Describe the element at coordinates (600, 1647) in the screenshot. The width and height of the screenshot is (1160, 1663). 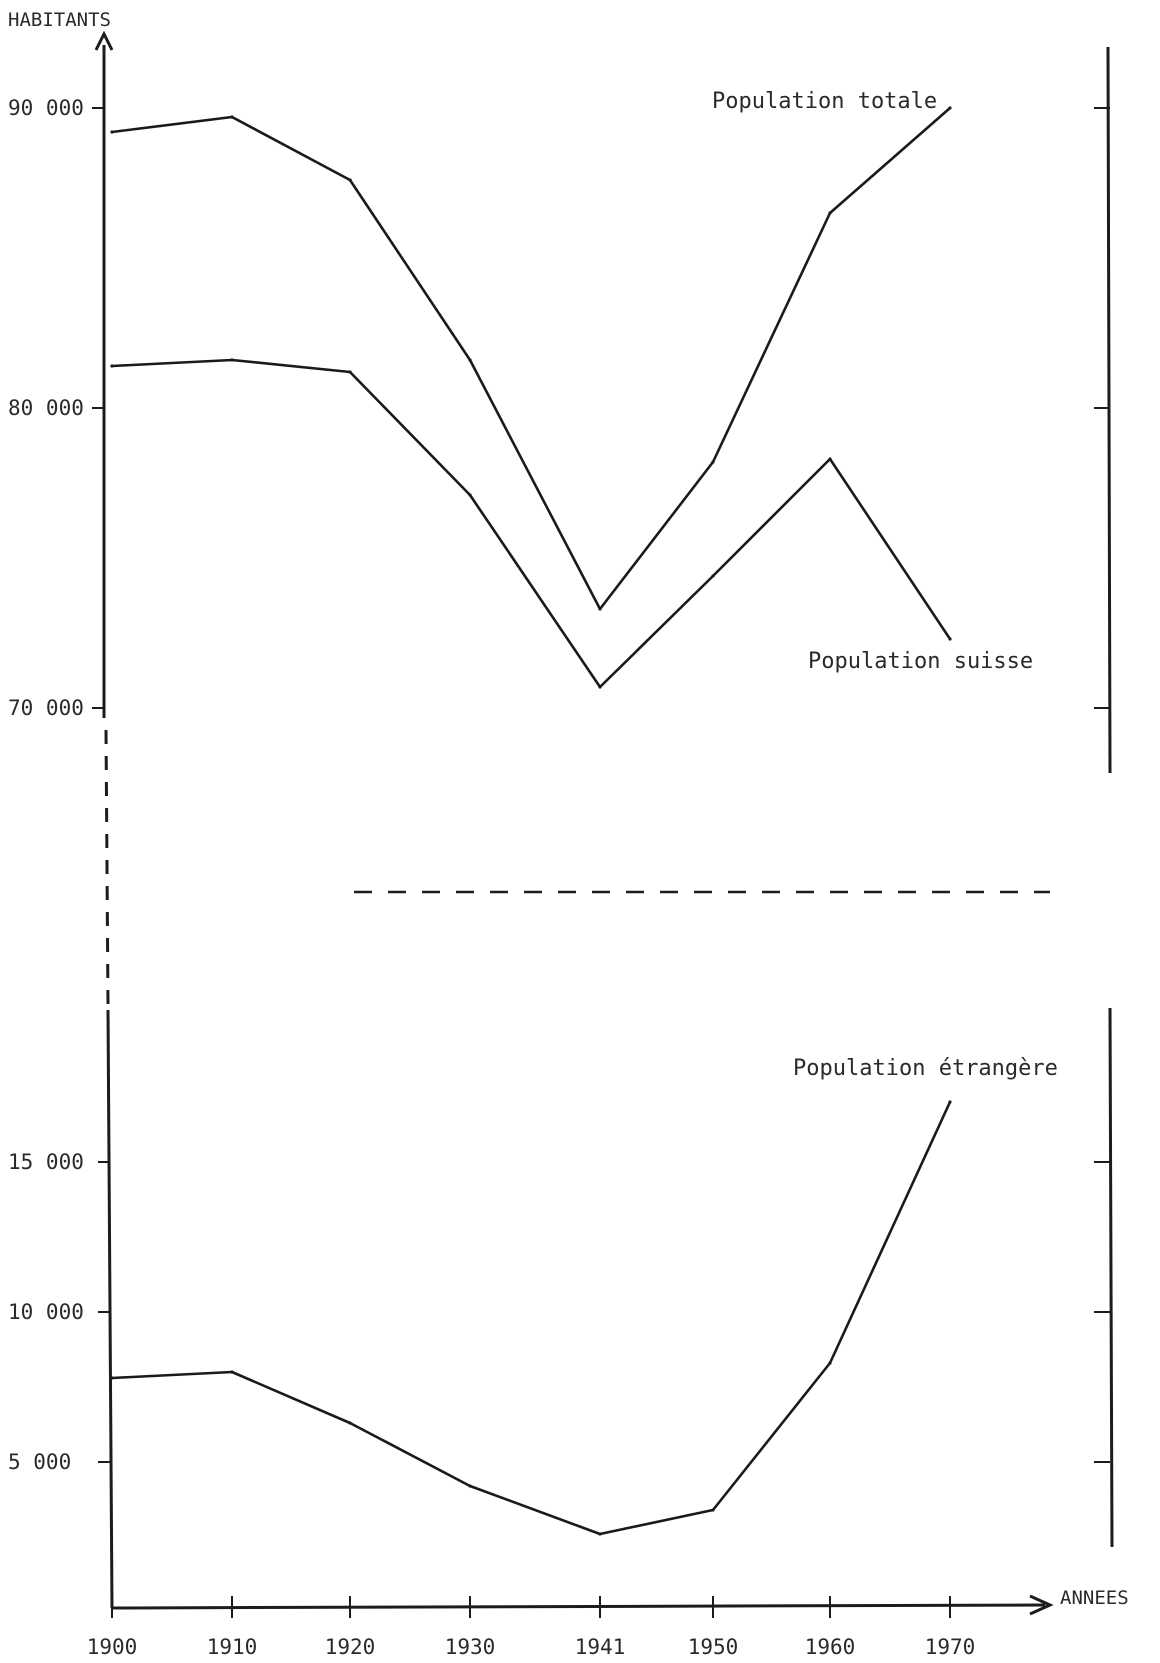
I see `x-tick-label: 1941` at that location.